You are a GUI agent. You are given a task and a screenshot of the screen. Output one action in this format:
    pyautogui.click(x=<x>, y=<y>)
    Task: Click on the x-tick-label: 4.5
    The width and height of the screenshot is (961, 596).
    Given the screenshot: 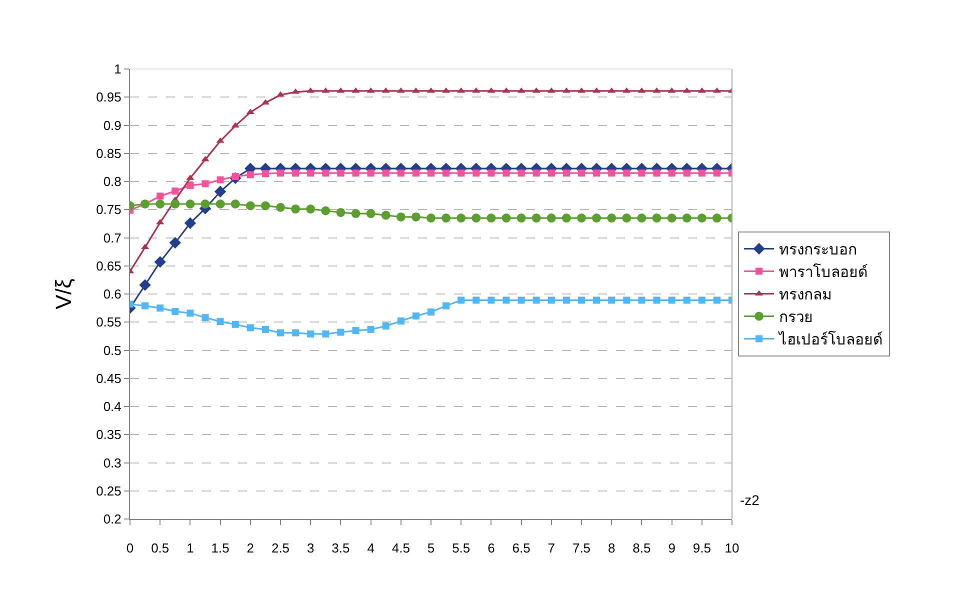 What is the action you would take?
    pyautogui.click(x=401, y=548)
    